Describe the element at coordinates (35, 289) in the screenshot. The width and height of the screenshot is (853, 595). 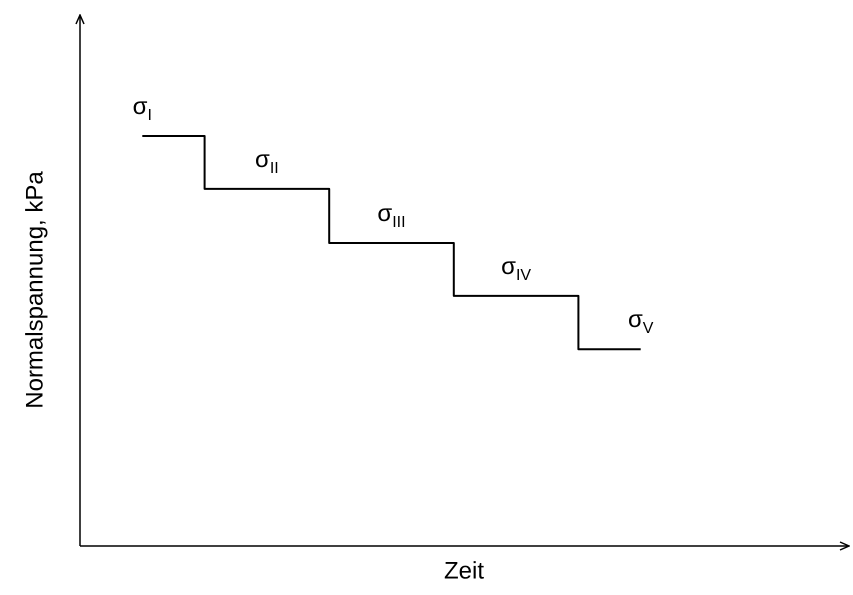
I see `y-axis-title: Normalspannung, kPa` at that location.